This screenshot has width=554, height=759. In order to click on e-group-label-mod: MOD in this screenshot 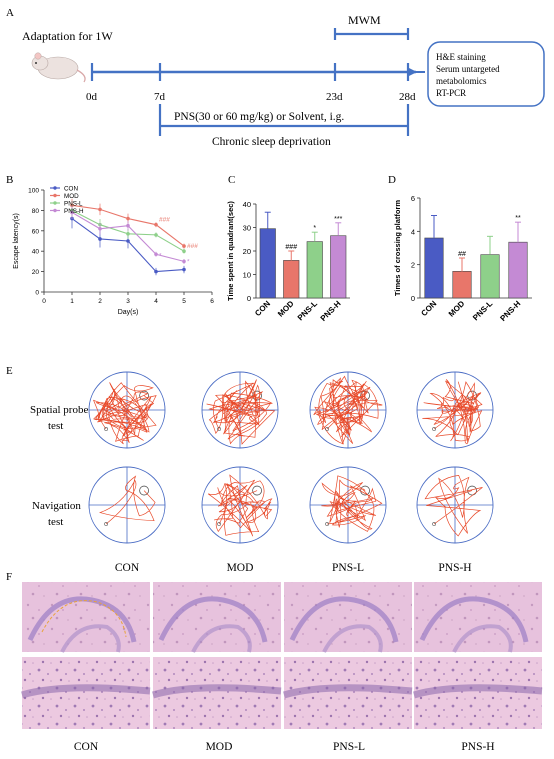, I will do `click(240, 568)`.